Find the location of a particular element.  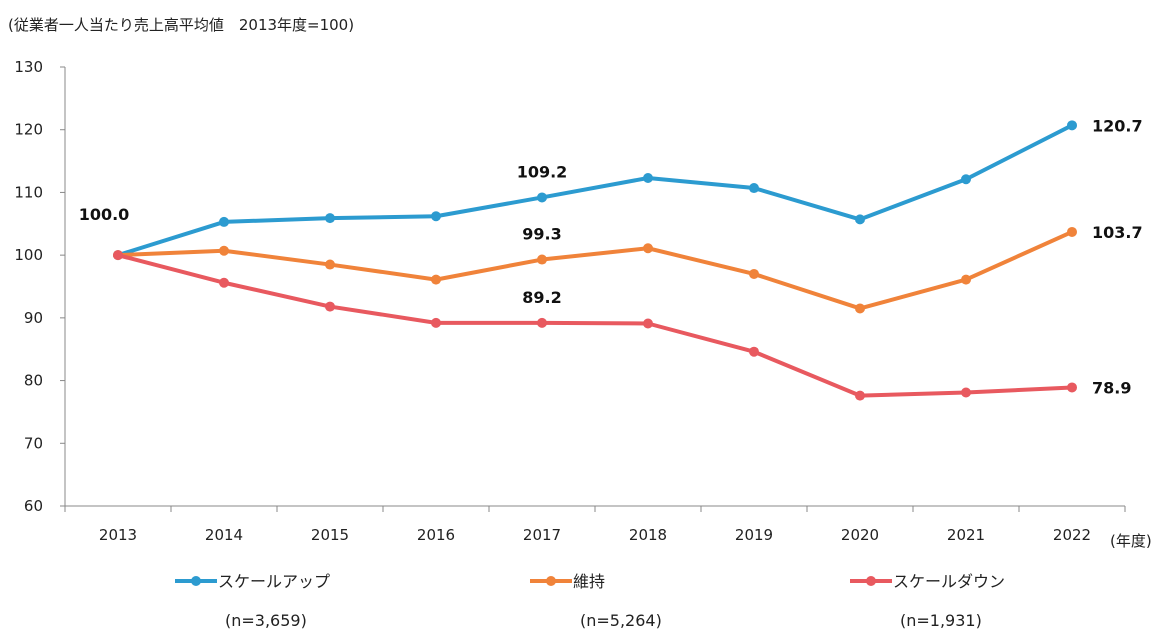

y-tick-label: 100 is located at coordinates (28, 255).